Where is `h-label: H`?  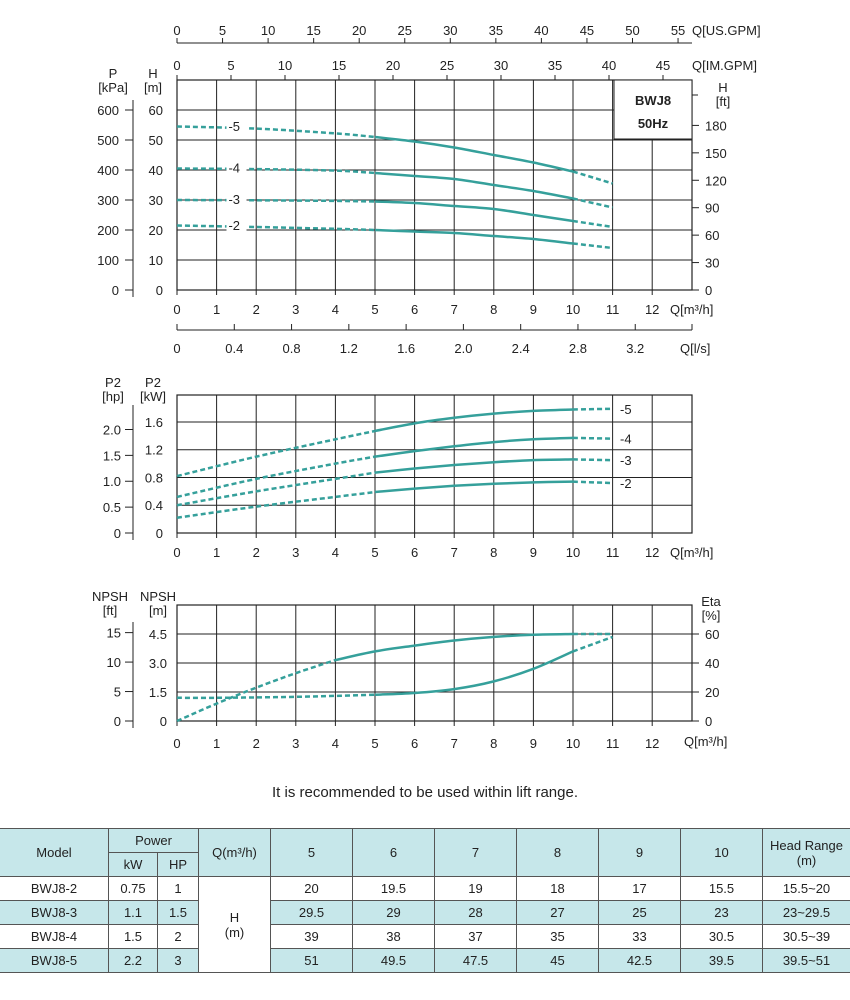
h-label: H is located at coordinates (234, 917).